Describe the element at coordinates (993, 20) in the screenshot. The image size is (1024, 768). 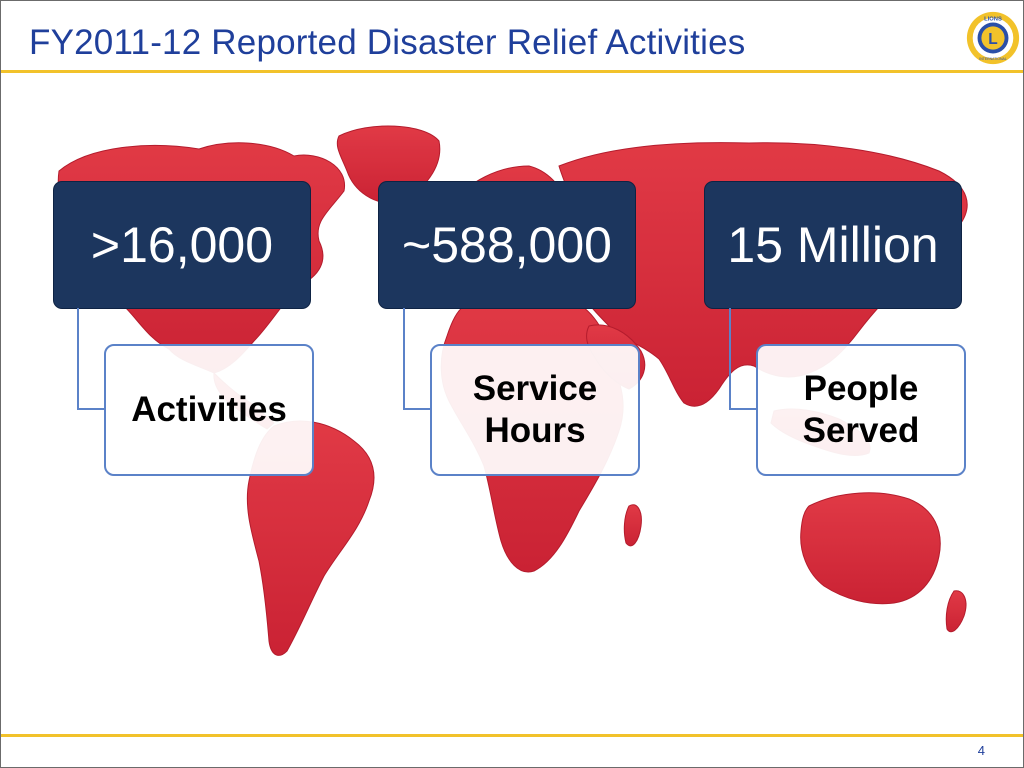
I see `logo-text: LIONS` at that location.